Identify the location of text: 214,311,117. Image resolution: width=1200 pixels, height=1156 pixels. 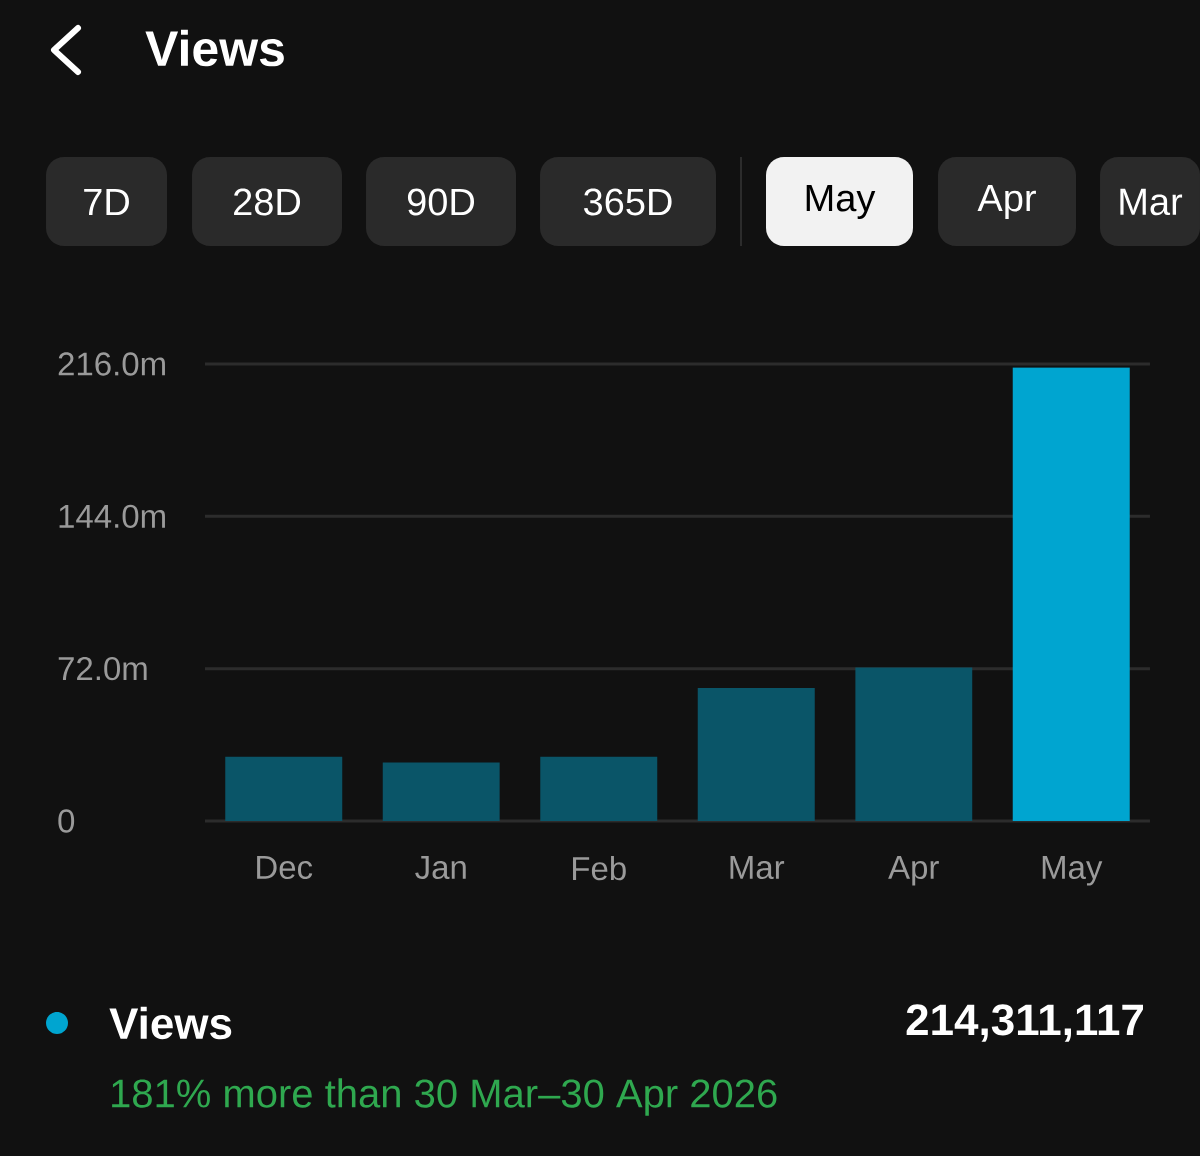
(1024, 1023).